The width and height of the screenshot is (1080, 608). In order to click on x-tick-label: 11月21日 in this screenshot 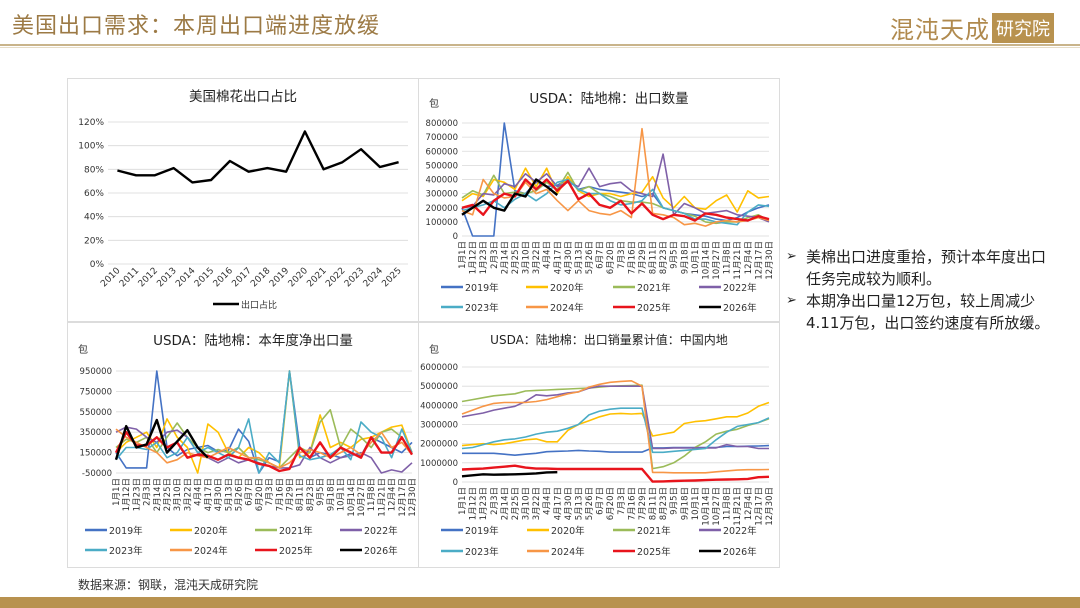, I will do `click(738, 506)`.